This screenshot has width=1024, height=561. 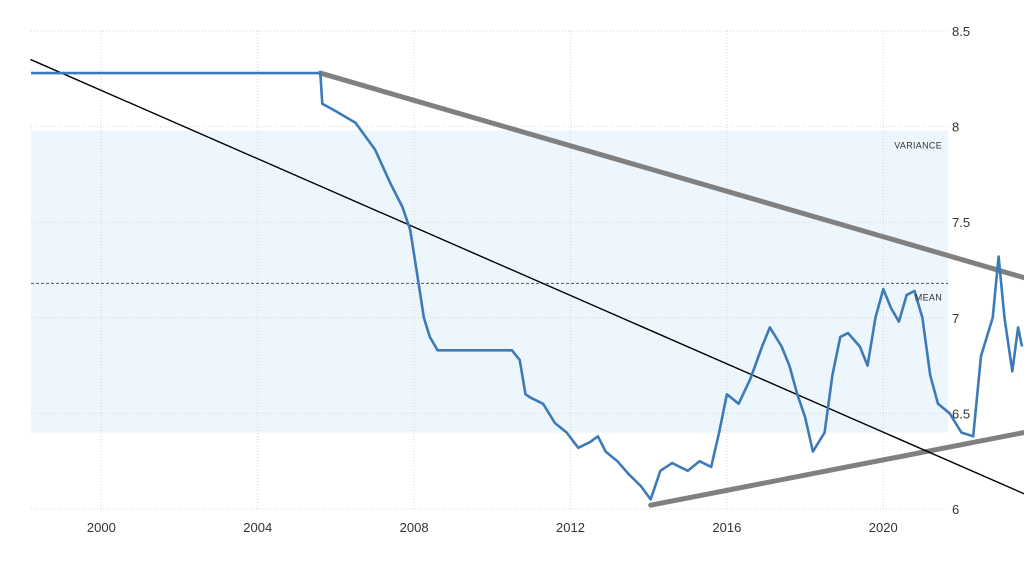 What do you see at coordinates (928, 297) in the screenshot?
I see `mean-label: MEAN` at bounding box center [928, 297].